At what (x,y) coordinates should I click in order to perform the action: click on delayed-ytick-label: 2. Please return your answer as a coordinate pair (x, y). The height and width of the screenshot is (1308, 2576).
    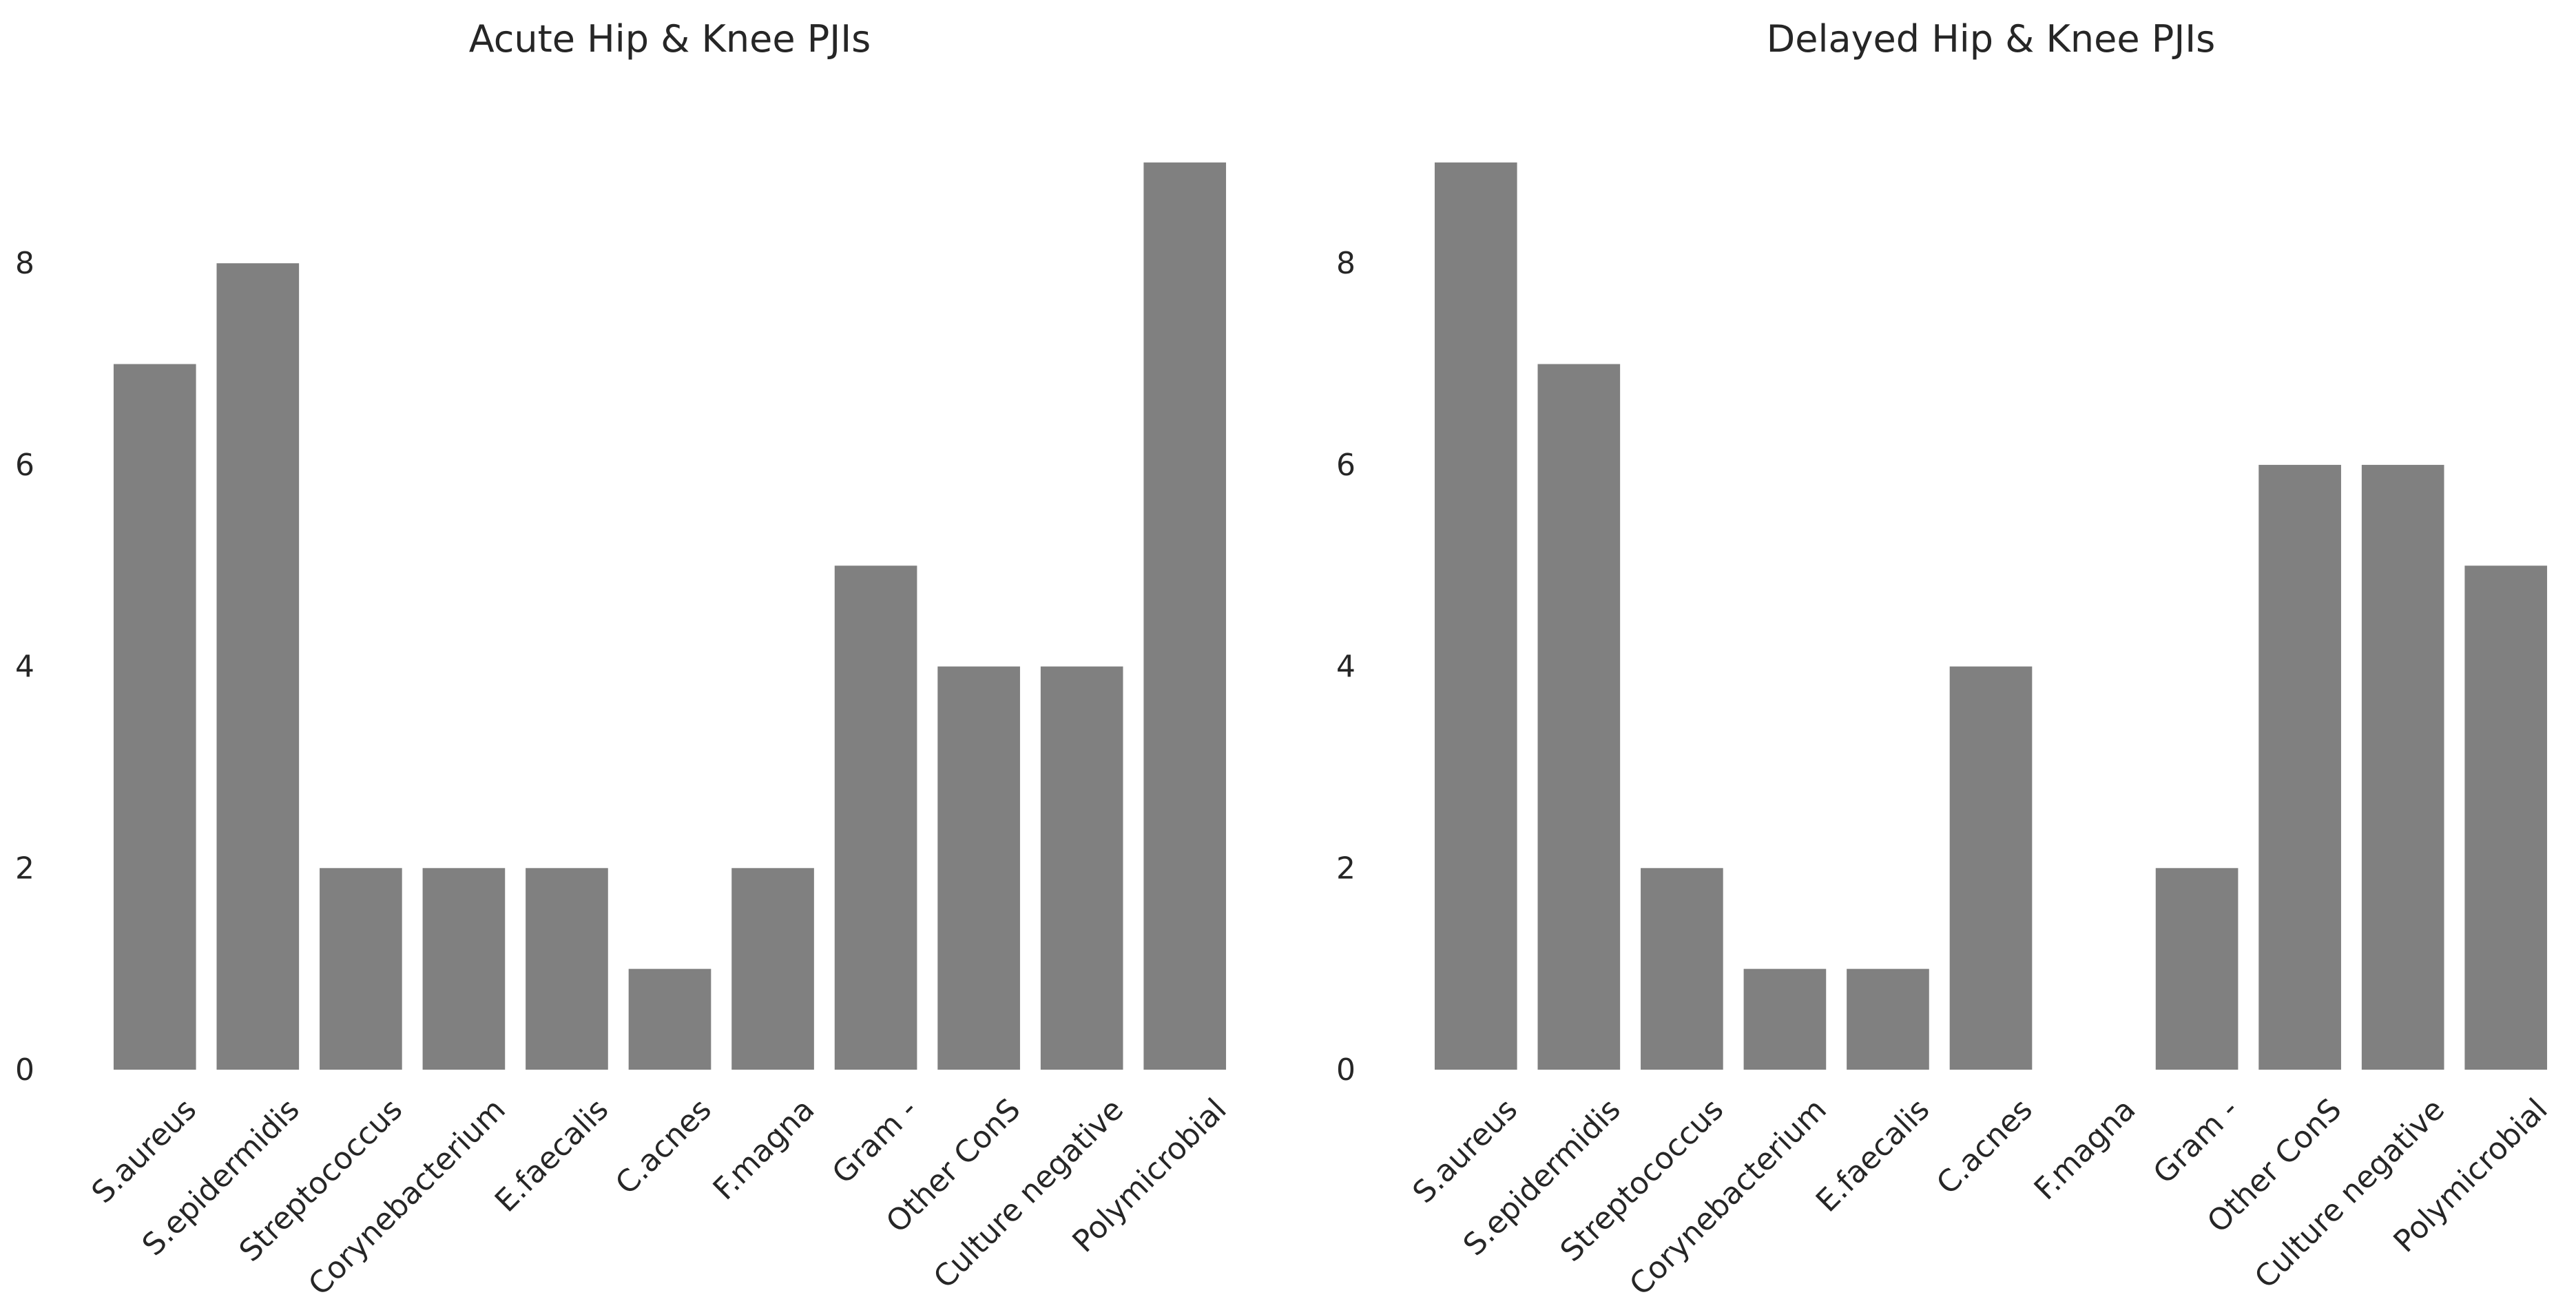
    Looking at the image, I should click on (1345, 868).